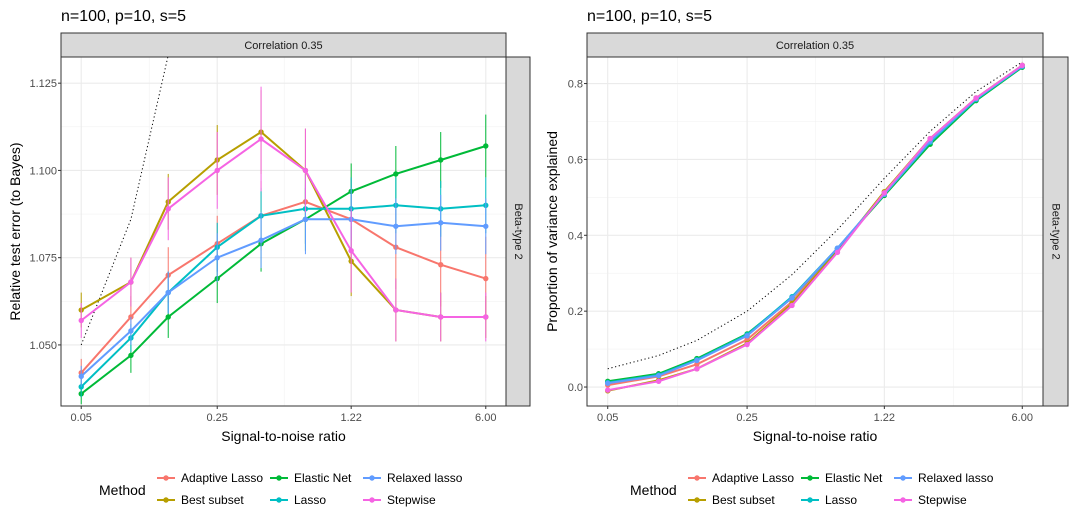 The image size is (1075, 526). I want to click on x-tick-label: 0.25, so click(217, 418).